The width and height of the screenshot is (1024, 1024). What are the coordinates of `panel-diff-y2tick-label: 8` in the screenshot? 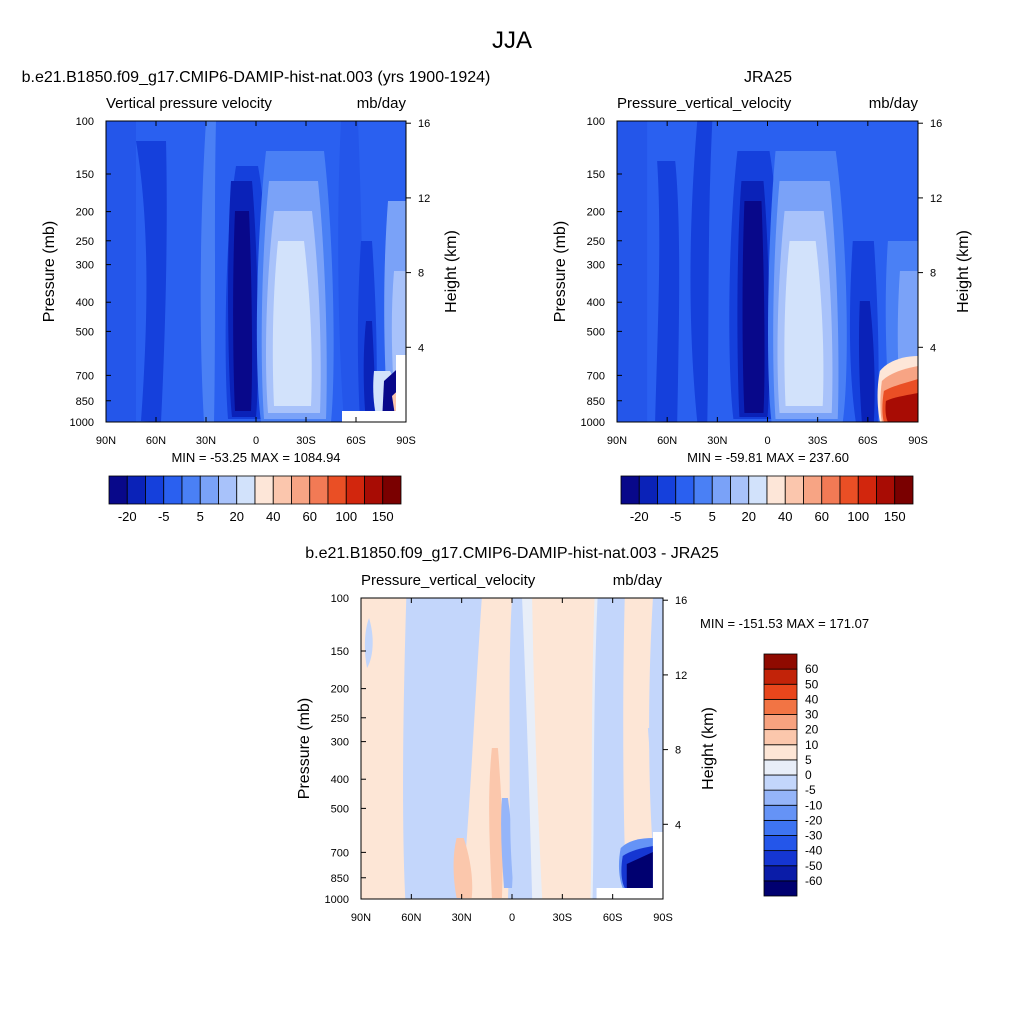 It's located at (678, 751).